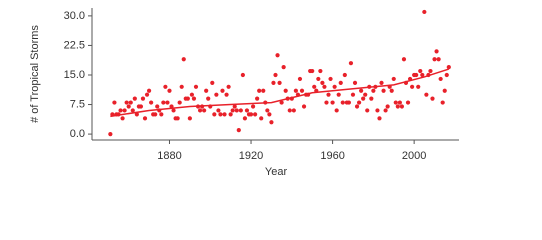  Describe the element at coordinates (332, 156) in the screenshot. I see `x-tick-label: 1960` at that location.